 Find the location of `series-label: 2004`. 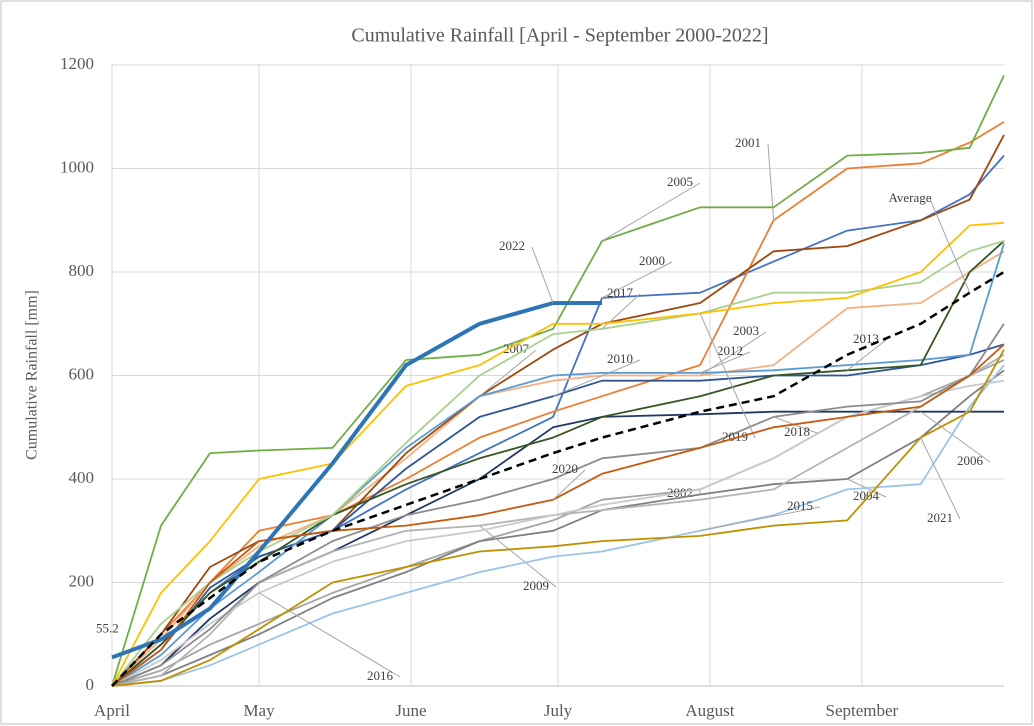

series-label: 2004 is located at coordinates (866, 495).